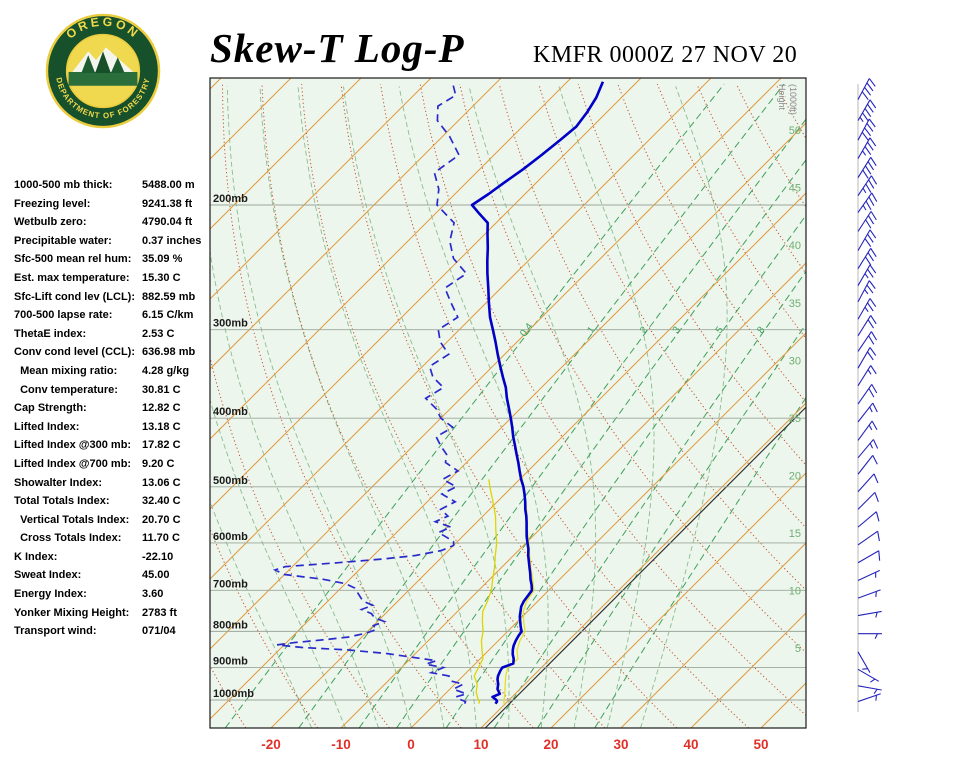 This screenshot has height=768, width=960. What do you see at coordinates (103, 71) in the screenshot?
I see `logo-outer-rim` at bounding box center [103, 71].